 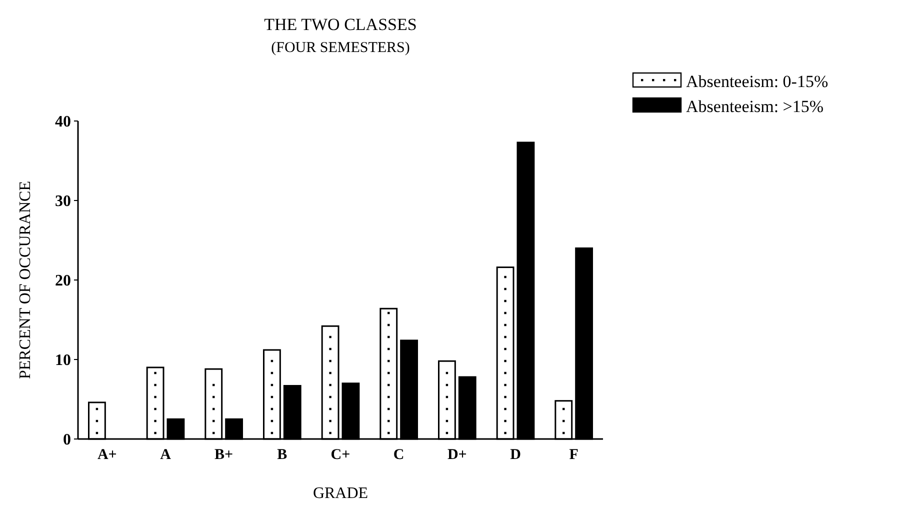 I want to click on x-tick-label: F, so click(x=573, y=455).